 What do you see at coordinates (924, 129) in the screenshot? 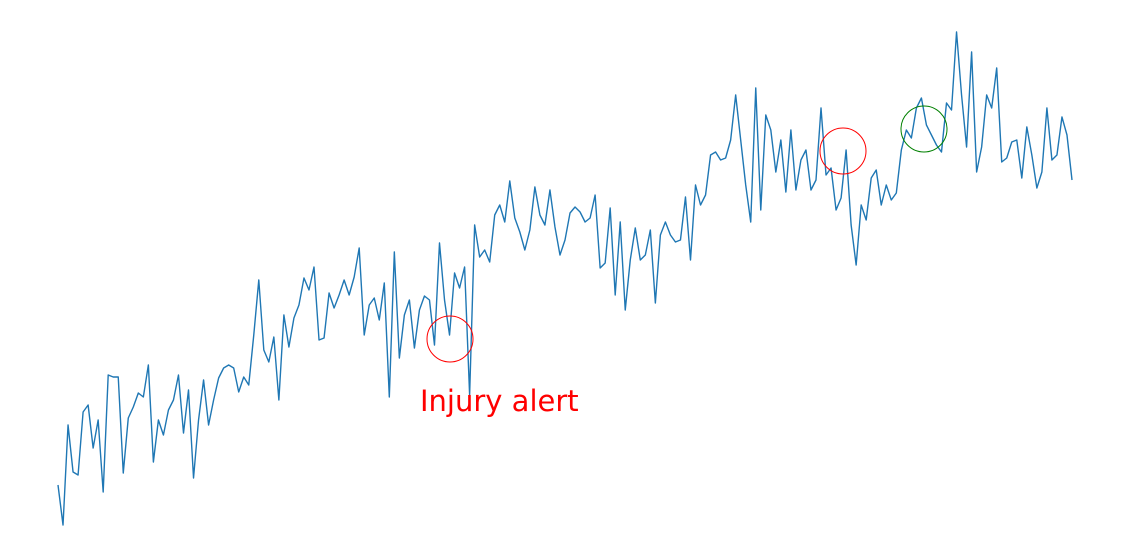
I see `recovery-circle` at bounding box center [924, 129].